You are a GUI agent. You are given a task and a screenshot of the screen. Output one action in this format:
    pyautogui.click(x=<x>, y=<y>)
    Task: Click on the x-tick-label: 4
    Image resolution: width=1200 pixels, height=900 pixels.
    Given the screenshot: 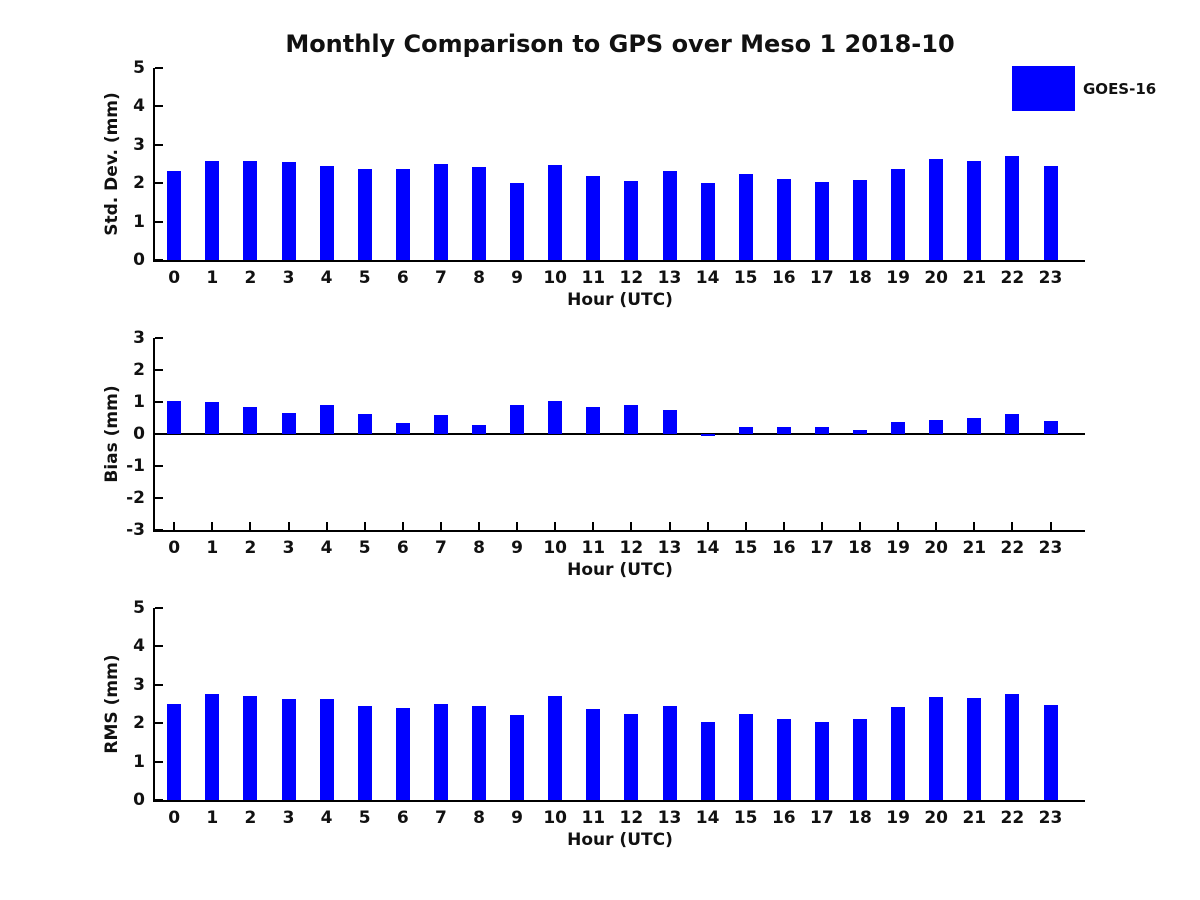 What is the action you would take?
    pyautogui.click(x=326, y=278)
    